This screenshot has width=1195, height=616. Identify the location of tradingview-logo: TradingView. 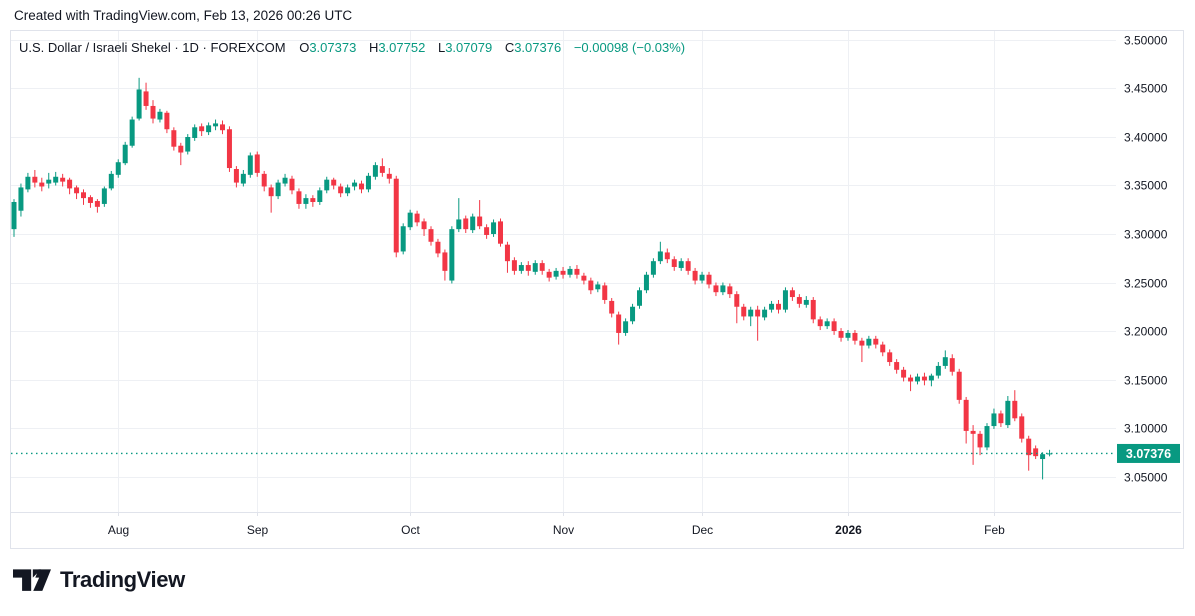
(99, 580).